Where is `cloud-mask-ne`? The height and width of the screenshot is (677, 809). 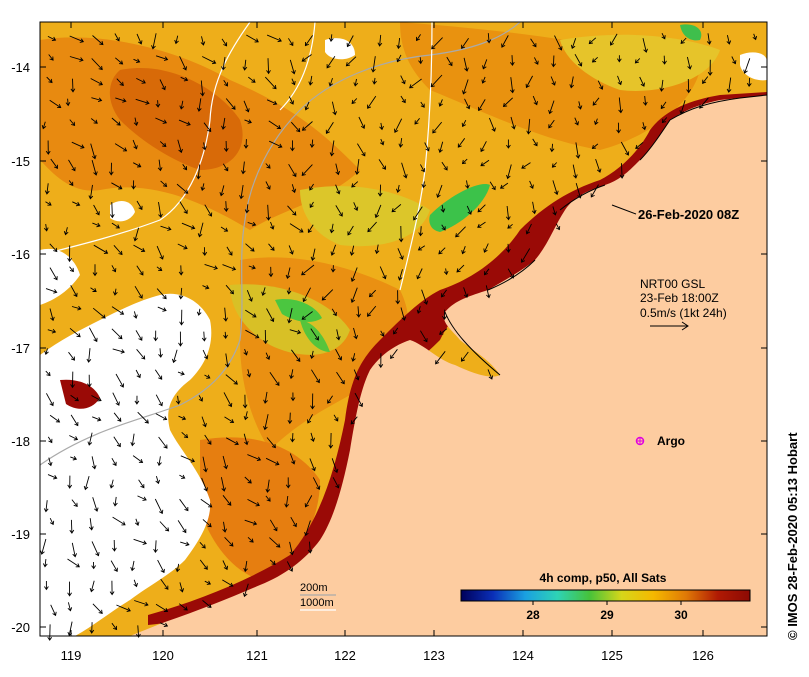 cloud-mask-ne is located at coordinates (753, 66).